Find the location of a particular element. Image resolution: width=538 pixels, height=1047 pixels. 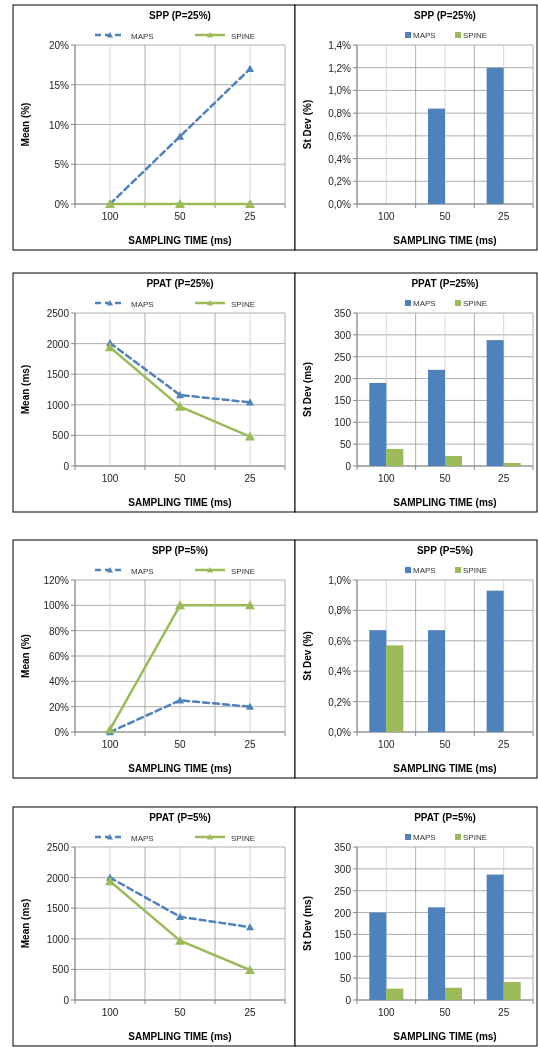

y-tick-label: 100% is located at coordinates (56, 606).